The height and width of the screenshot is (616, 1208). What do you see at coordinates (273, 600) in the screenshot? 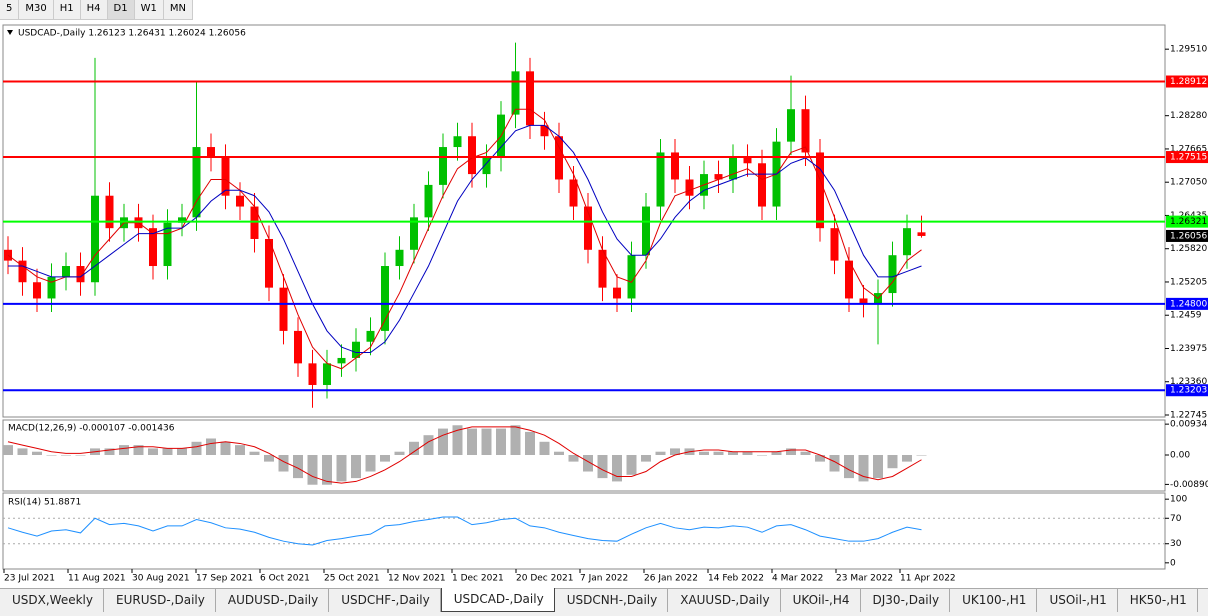
I see `chart-tab: AUDUSD-,Daily` at bounding box center [273, 600].